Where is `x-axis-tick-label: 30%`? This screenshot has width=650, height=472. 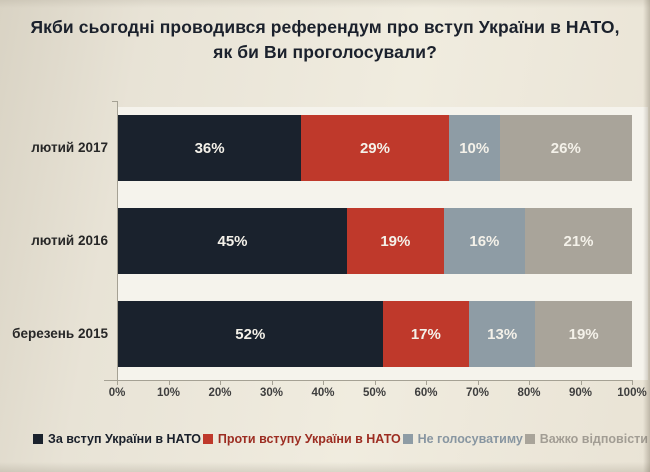 x-axis-tick-label: 30% is located at coordinates (271, 393).